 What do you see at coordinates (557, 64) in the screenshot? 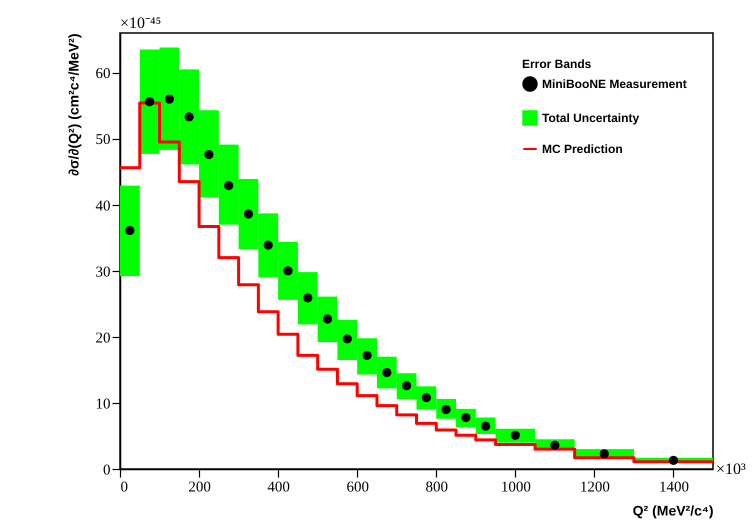
I see `legend-title: Error Bands` at bounding box center [557, 64].